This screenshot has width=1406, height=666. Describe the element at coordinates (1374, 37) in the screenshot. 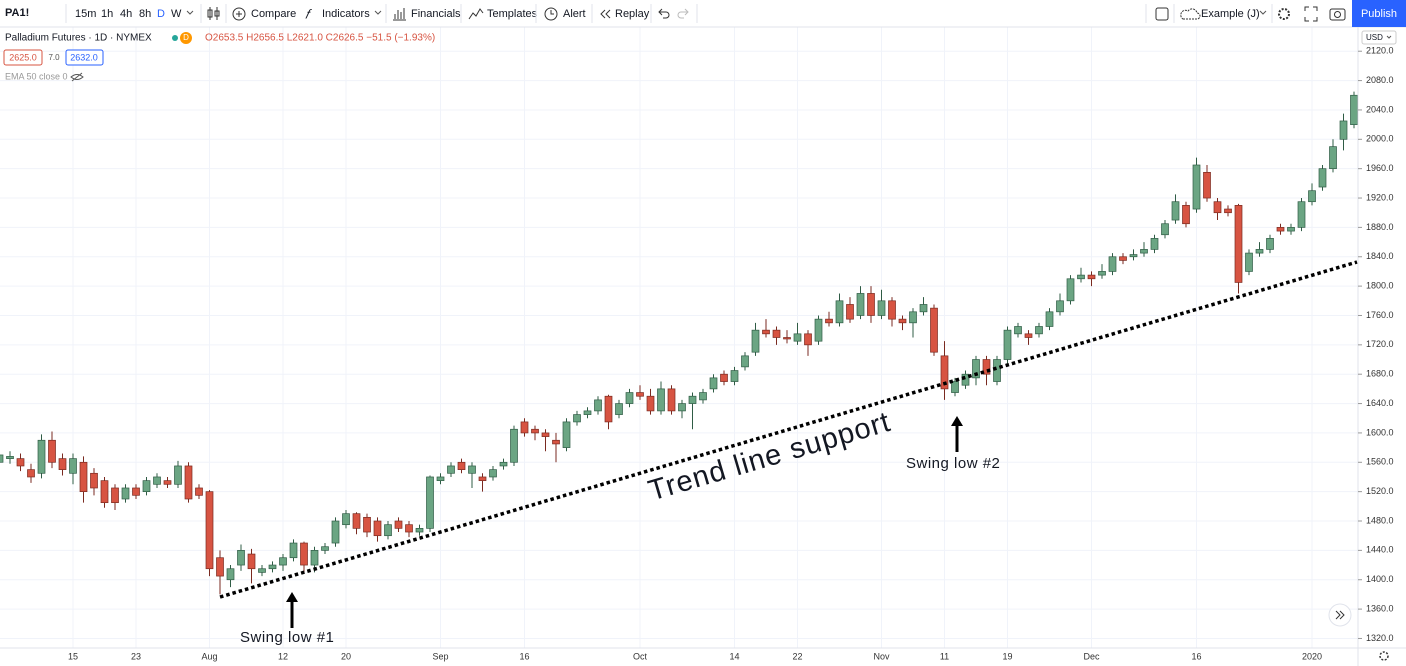

I see `currency: USD` at that location.